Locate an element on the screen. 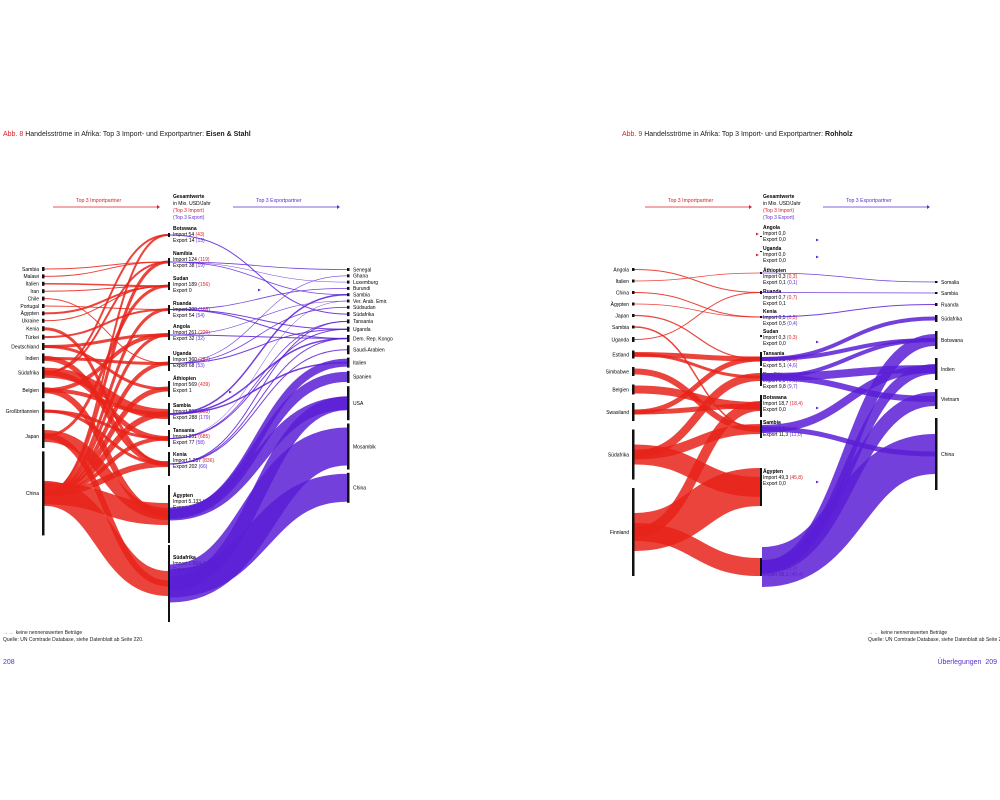  import-partner-label: Ägypten is located at coordinates (30, 313).